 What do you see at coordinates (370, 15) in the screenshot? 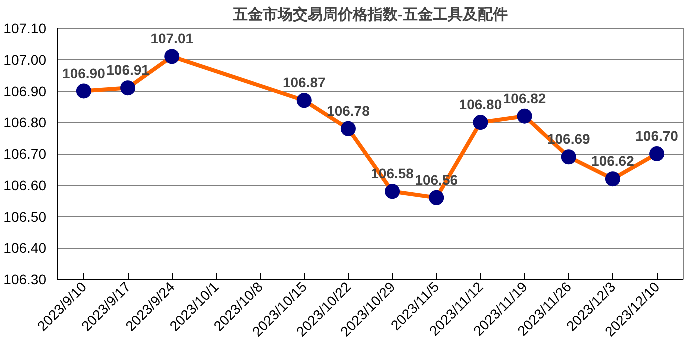
I see `chart-title: 五金市场交易周价格指数-五金工具及配件` at bounding box center [370, 15].